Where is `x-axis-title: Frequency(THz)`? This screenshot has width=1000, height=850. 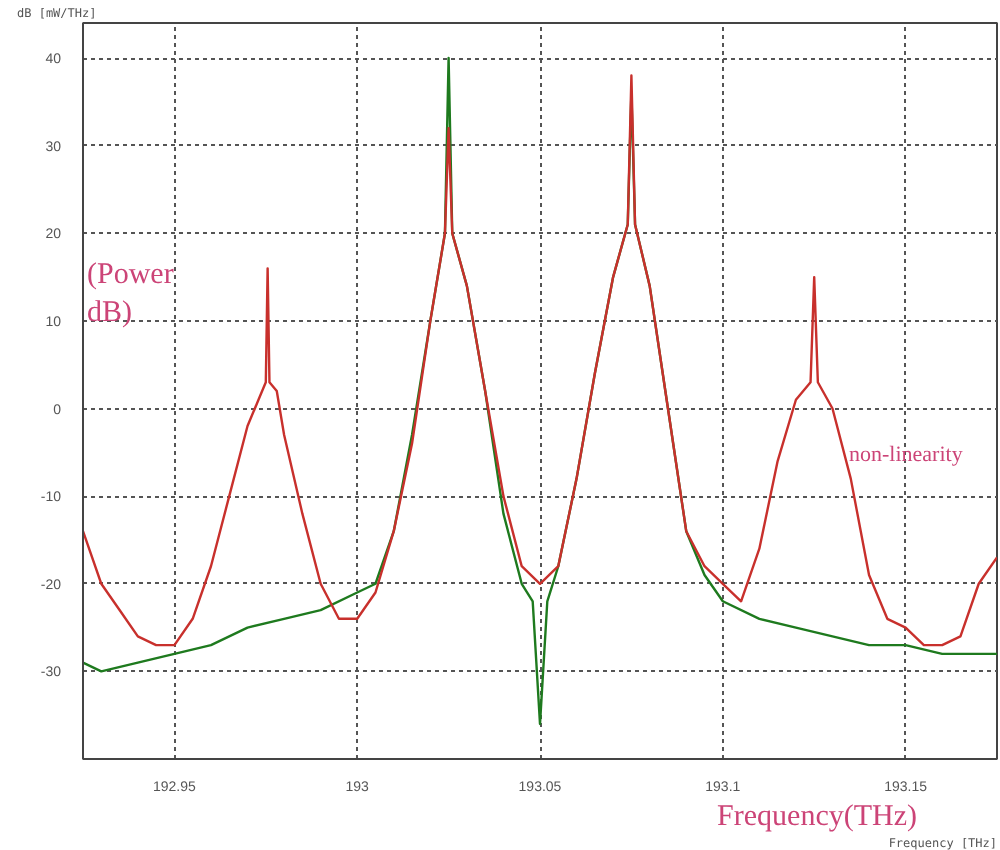
x-axis-title: Frequency(THz) is located at coordinates (817, 817).